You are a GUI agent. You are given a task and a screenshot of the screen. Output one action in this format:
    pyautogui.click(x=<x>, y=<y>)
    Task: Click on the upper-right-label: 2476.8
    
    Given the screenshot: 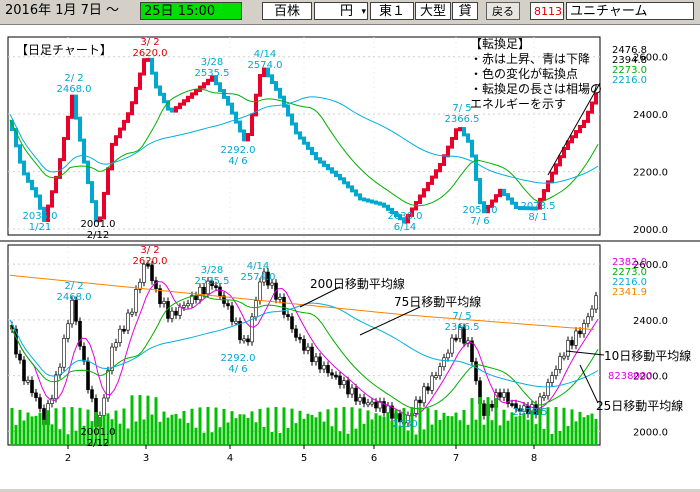 What is the action you would take?
    pyautogui.click(x=629, y=50)
    